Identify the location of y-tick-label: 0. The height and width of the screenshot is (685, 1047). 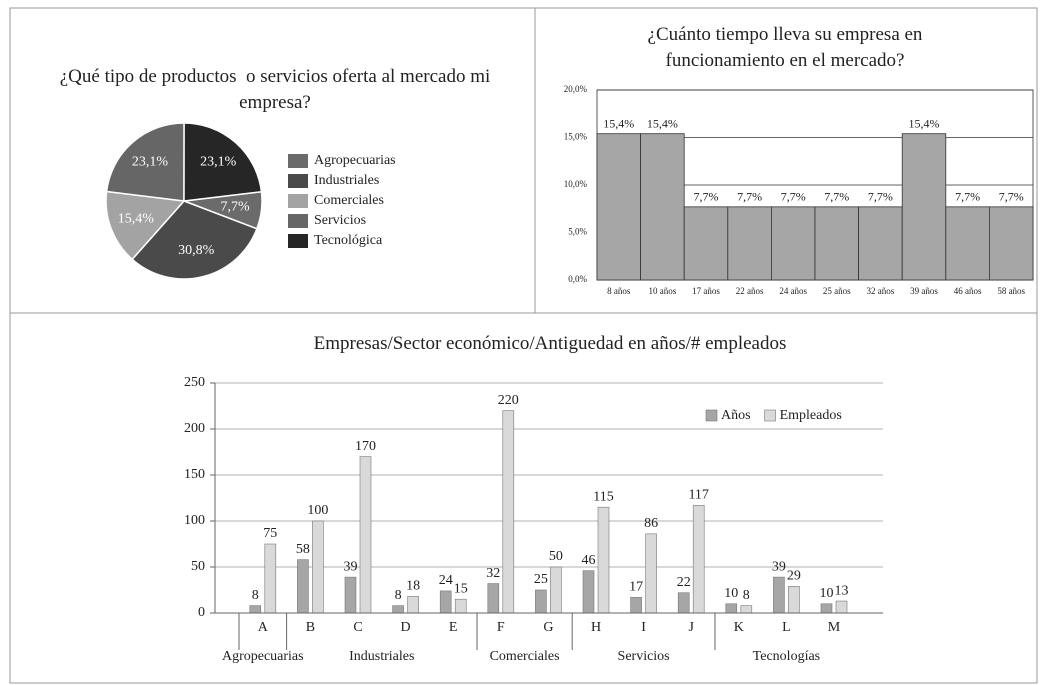
(201, 612).